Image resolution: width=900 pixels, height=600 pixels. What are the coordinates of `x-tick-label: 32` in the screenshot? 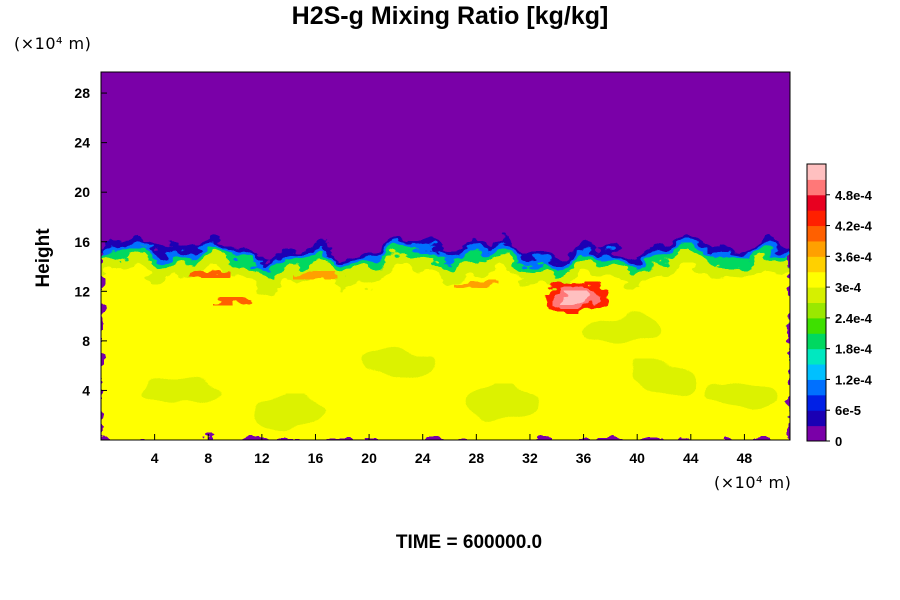 It's located at (530, 458).